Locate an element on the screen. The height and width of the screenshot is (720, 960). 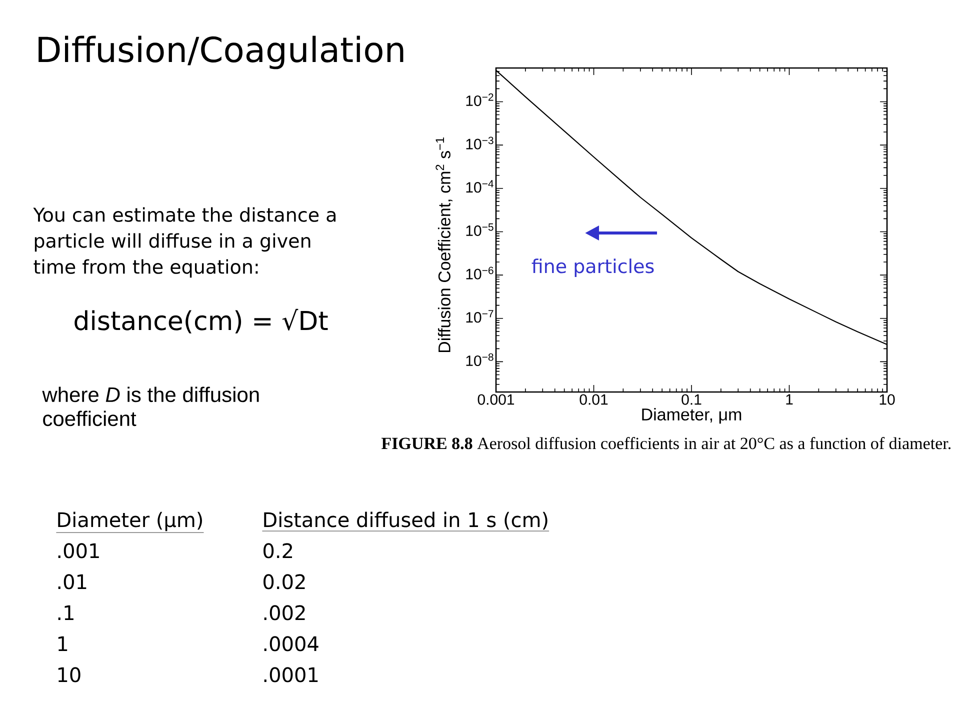
text: 0.02 is located at coordinates (284, 582).